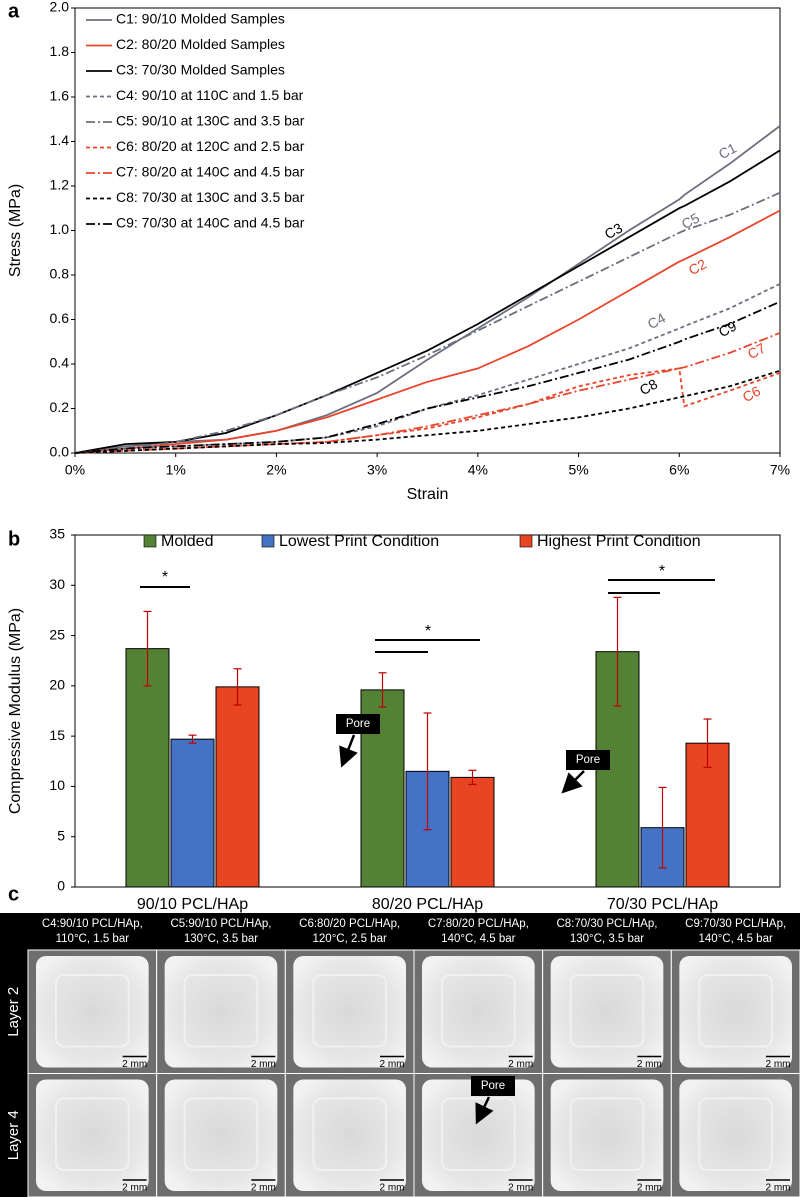 Image resolution: width=800 pixels, height=1197 pixels. I want to click on y-tick-label: 0.0, so click(60, 452).